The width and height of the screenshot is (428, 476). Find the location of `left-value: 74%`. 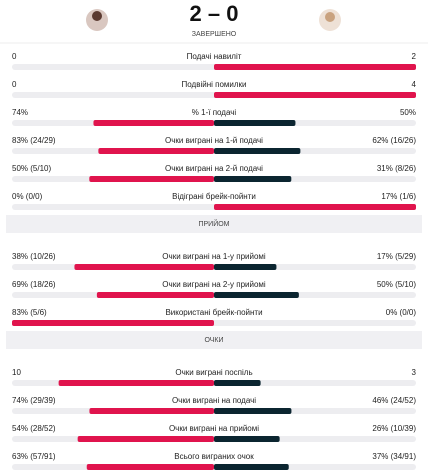

left-value: 74% is located at coordinates (20, 112).